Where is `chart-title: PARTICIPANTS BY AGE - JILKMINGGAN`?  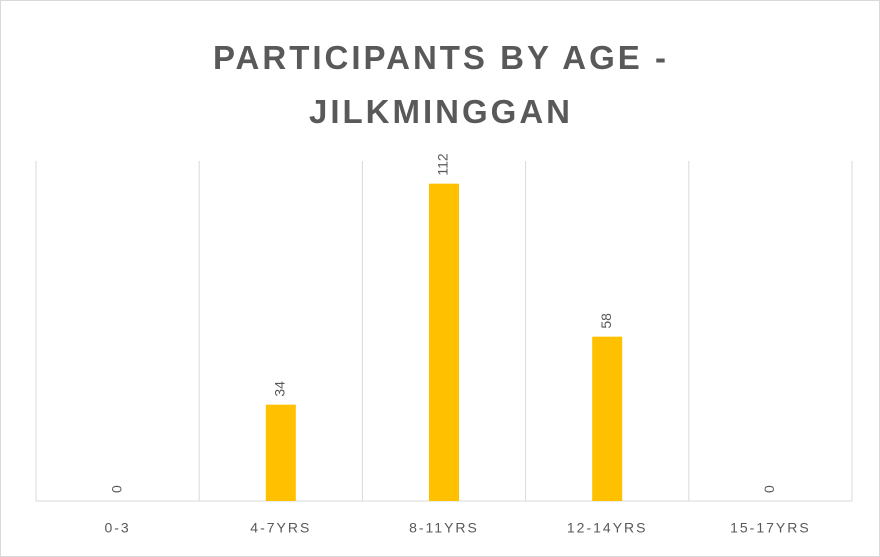 chart-title: PARTICIPANTS BY AGE - JILKMINGGAN is located at coordinates (441, 84).